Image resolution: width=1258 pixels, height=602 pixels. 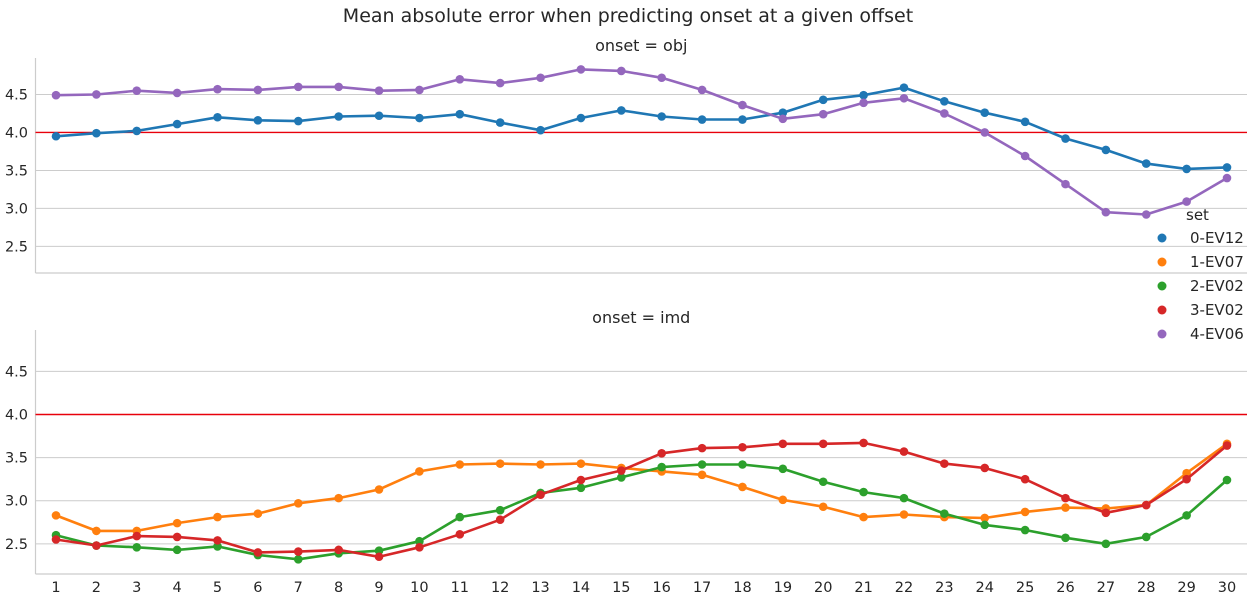 What do you see at coordinates (257, 588) in the screenshot?
I see `x-tick-label: 6` at bounding box center [257, 588].